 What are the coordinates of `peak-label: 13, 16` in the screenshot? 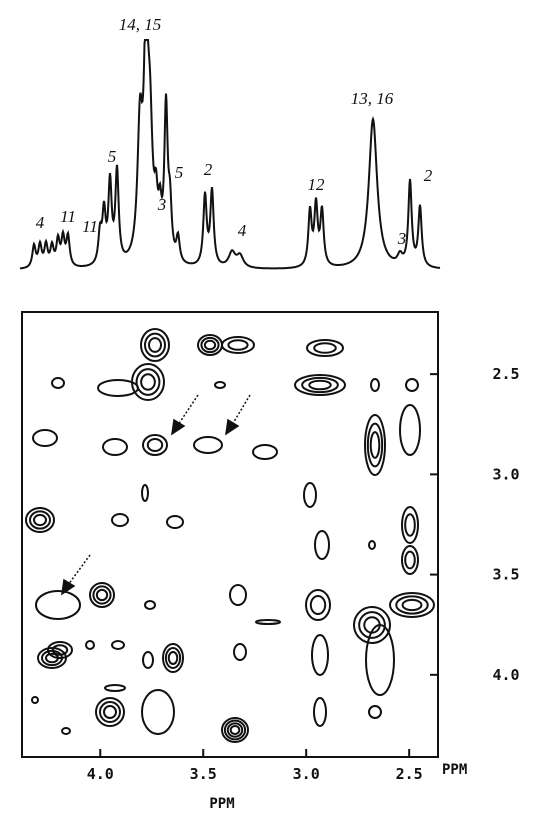 It's located at (372, 98).